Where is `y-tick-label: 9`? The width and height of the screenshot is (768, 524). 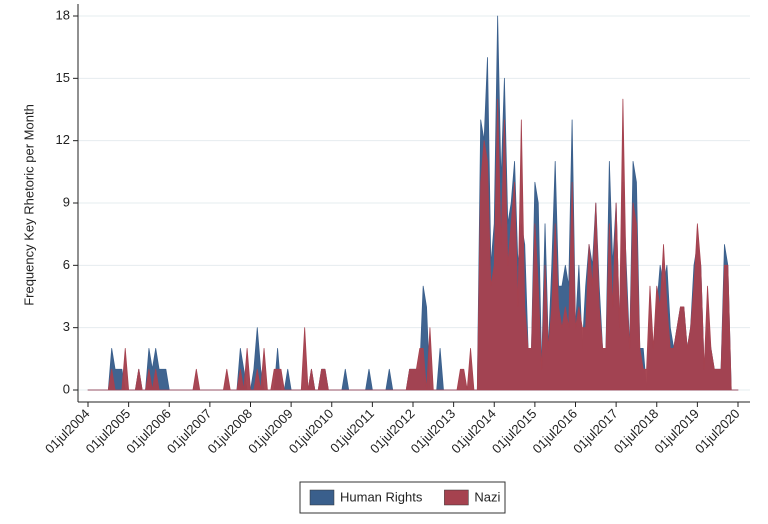 y-tick-label: 9 is located at coordinates (66, 201).